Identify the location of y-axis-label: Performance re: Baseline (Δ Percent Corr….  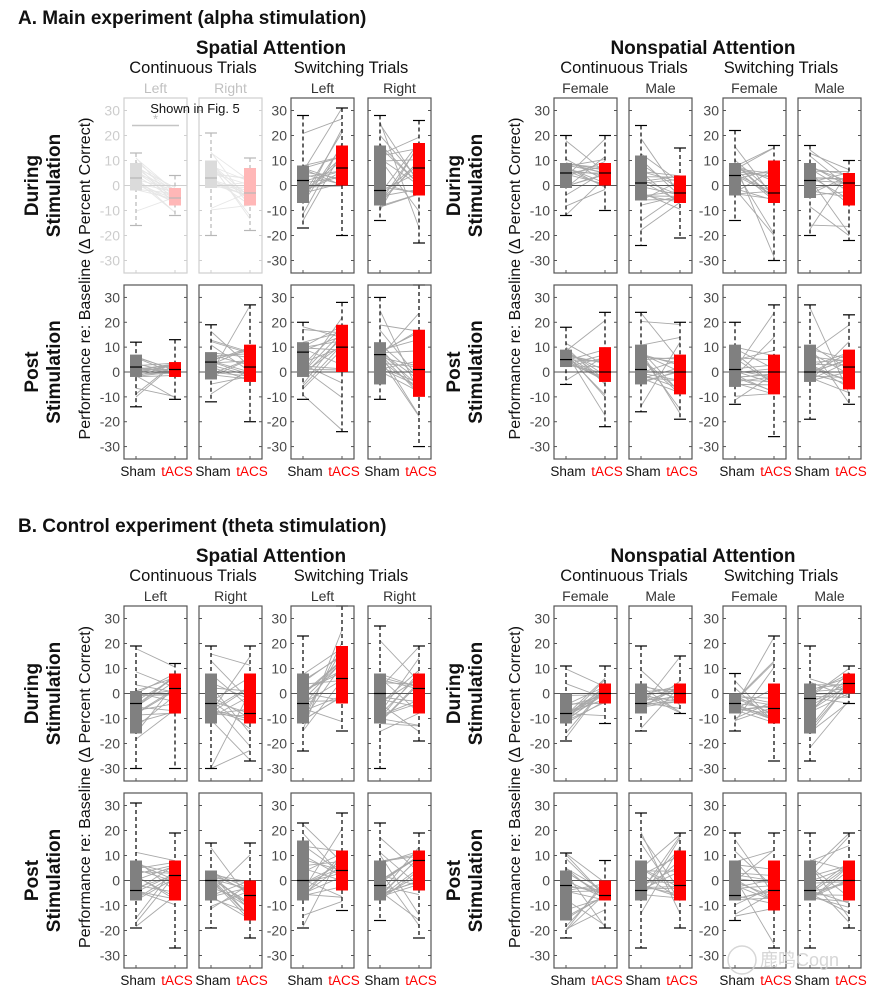
(515, 787).